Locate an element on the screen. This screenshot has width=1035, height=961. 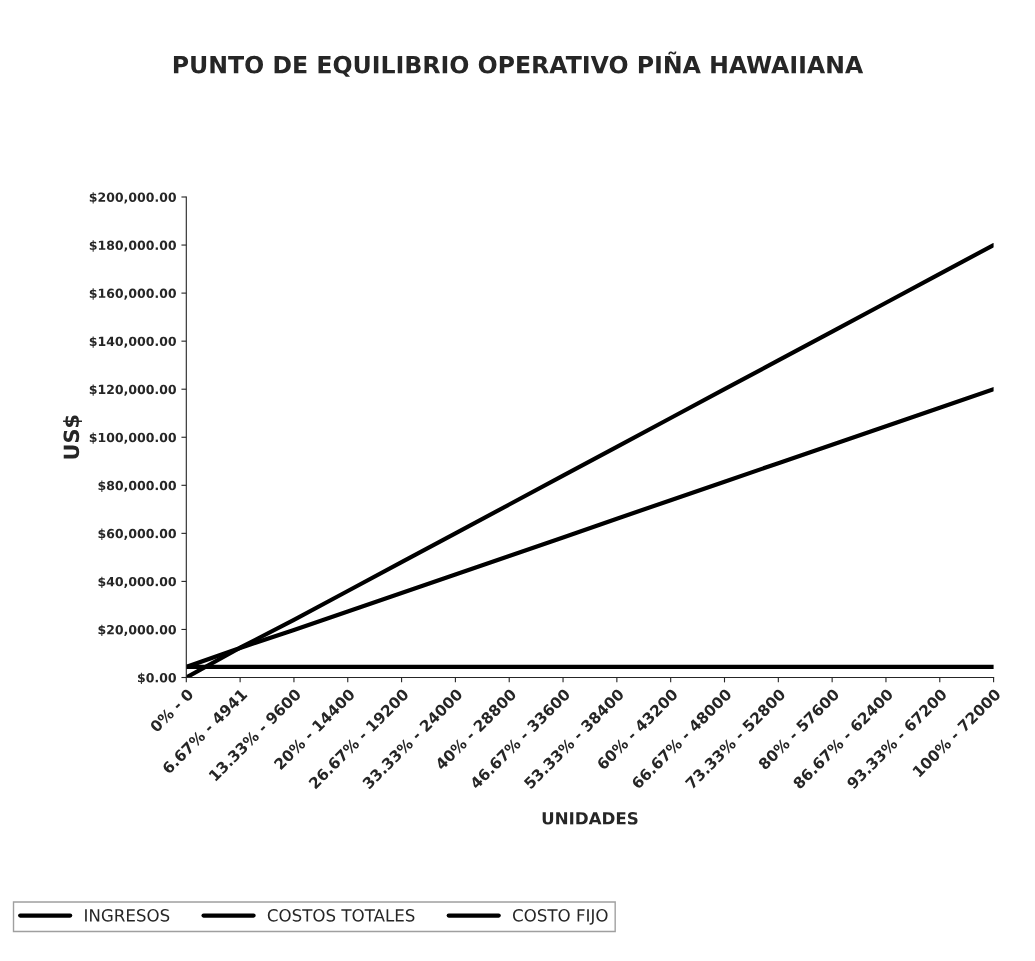
y-axis-title: US$ is located at coordinates (72, 437).